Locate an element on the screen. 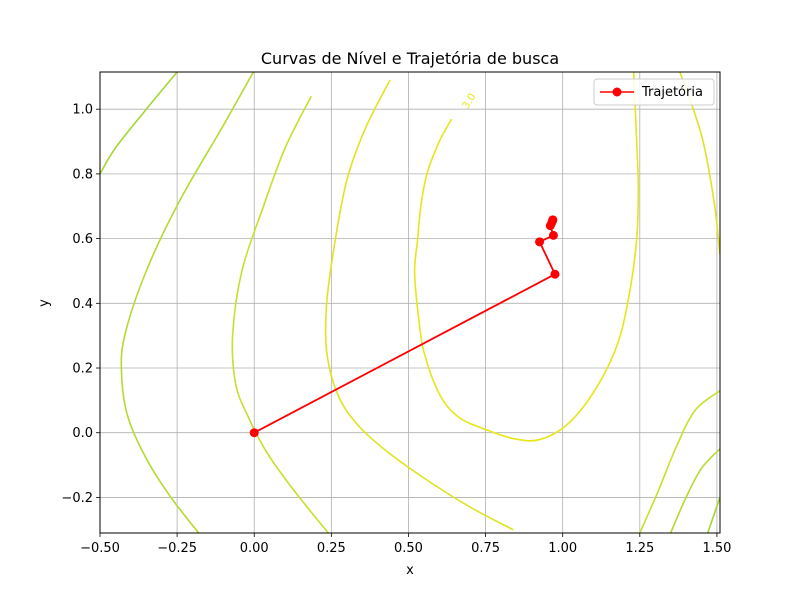 Image resolution: width=800 pixels, height=605 pixels. y-tick-label: 1.0 is located at coordinates (82, 110).